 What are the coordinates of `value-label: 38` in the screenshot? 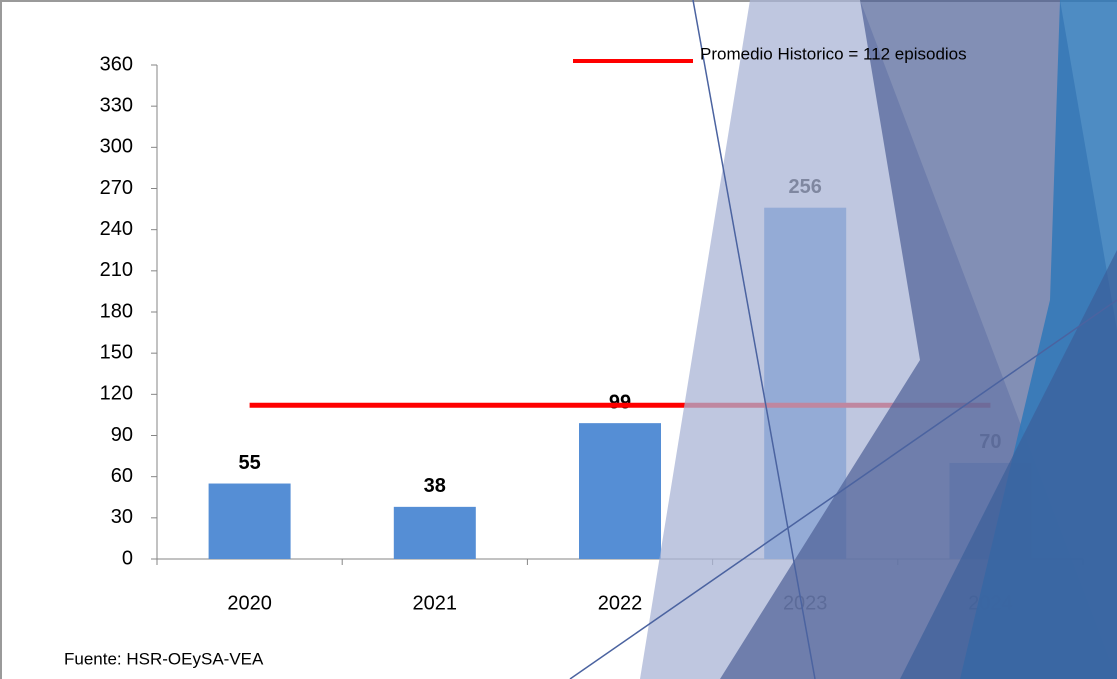 It's located at (435, 486).